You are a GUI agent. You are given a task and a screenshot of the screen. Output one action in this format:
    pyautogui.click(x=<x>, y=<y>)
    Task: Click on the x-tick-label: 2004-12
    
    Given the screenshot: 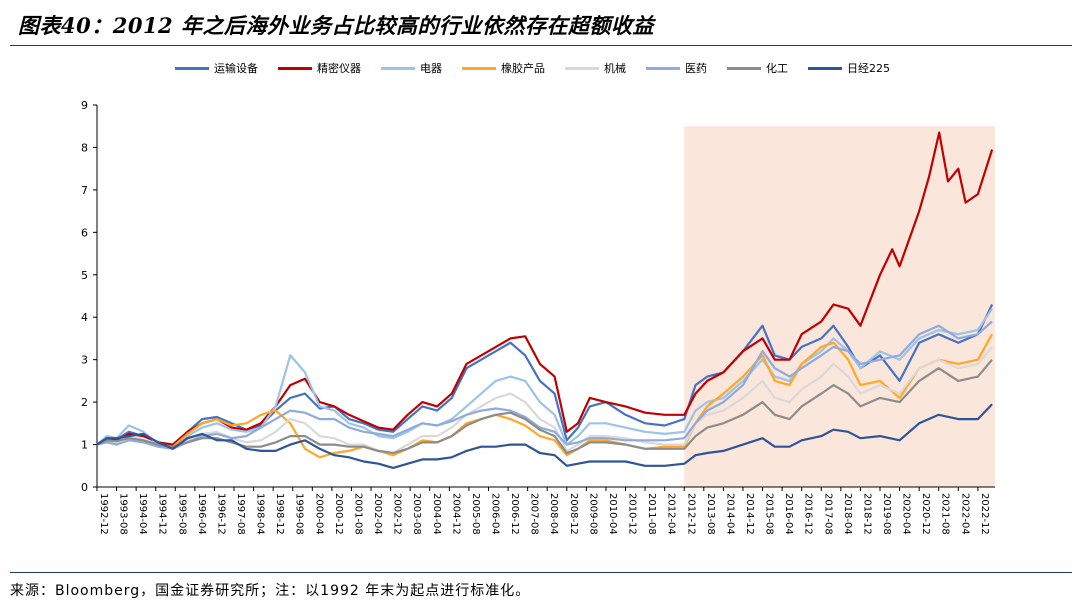 What is the action you would take?
    pyautogui.click(x=455, y=514)
    